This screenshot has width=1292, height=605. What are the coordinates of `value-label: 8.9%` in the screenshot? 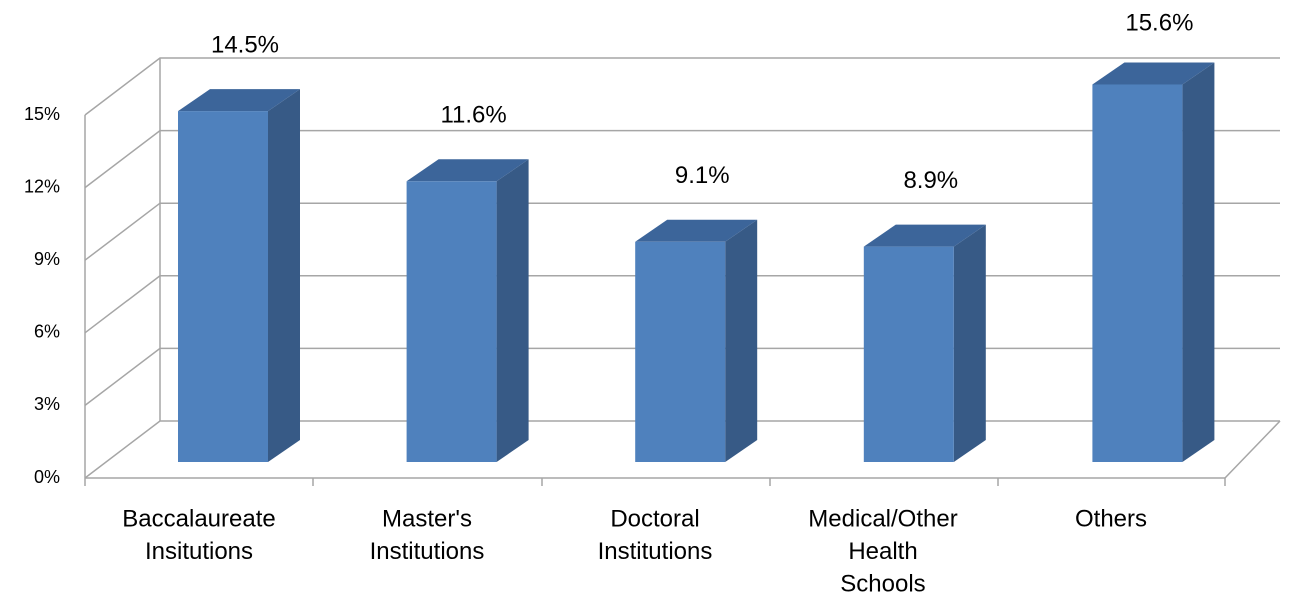 It's located at (930, 180).